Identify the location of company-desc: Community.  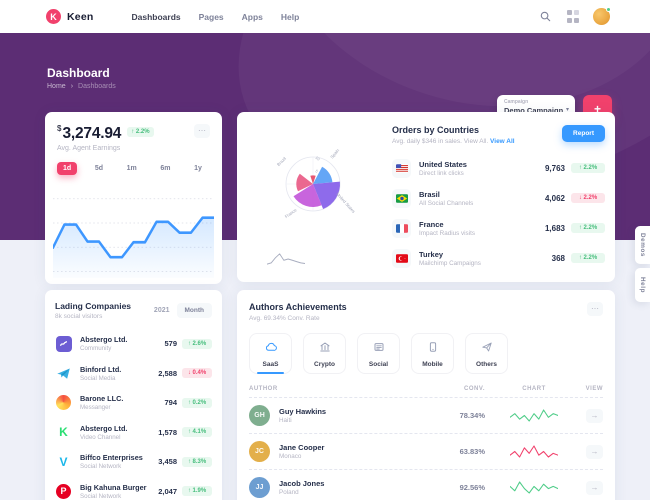
(96, 349).